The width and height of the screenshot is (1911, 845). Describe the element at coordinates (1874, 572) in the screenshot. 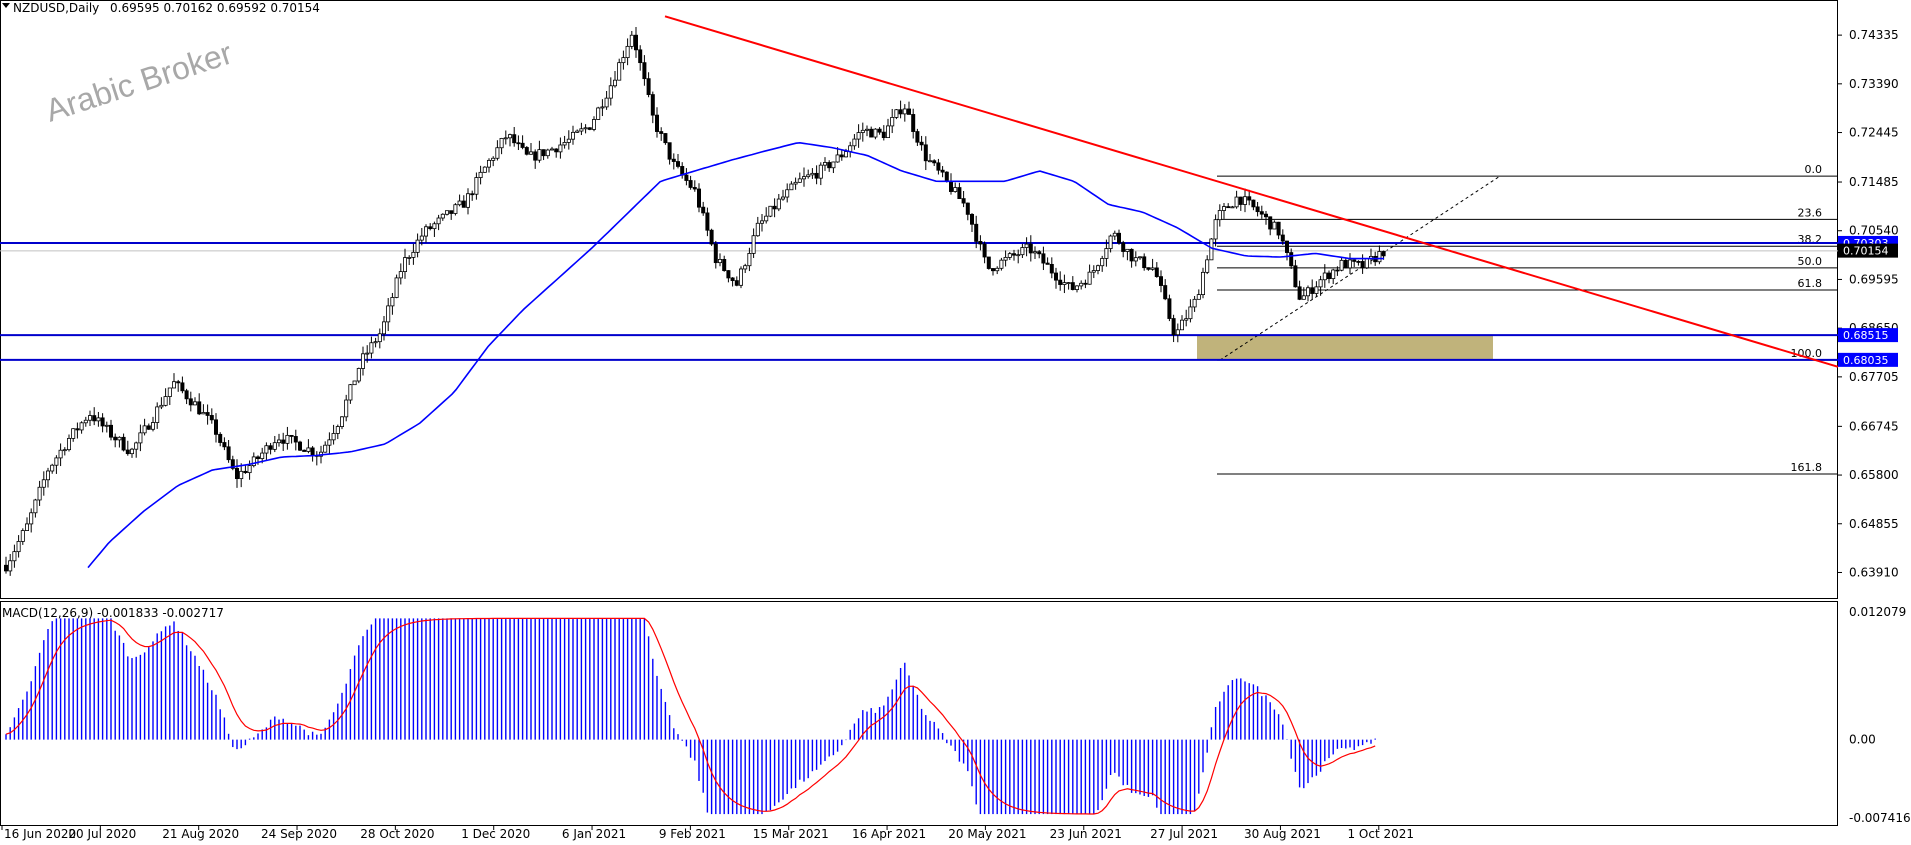

I see `price-axis-label: 0.63910` at that location.